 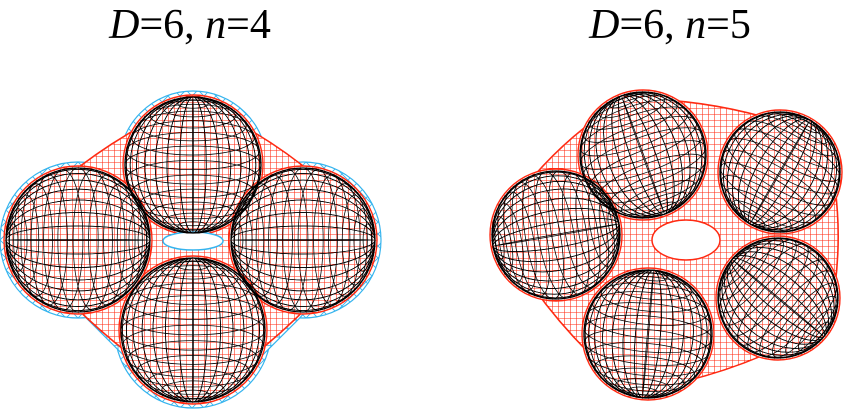 What do you see at coordinates (248, 25) in the screenshot?
I see `n-value: =4` at bounding box center [248, 25].